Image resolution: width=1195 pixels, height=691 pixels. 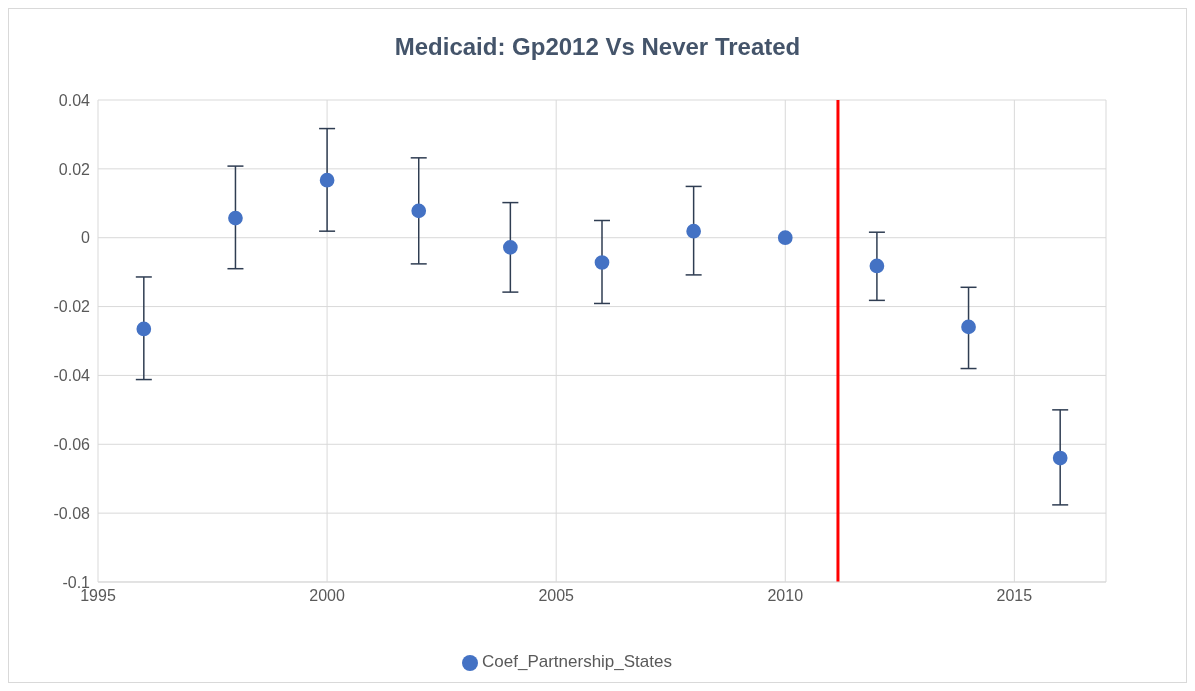 I want to click on legend-label: Coef_Partnership_States, so click(x=577, y=661).